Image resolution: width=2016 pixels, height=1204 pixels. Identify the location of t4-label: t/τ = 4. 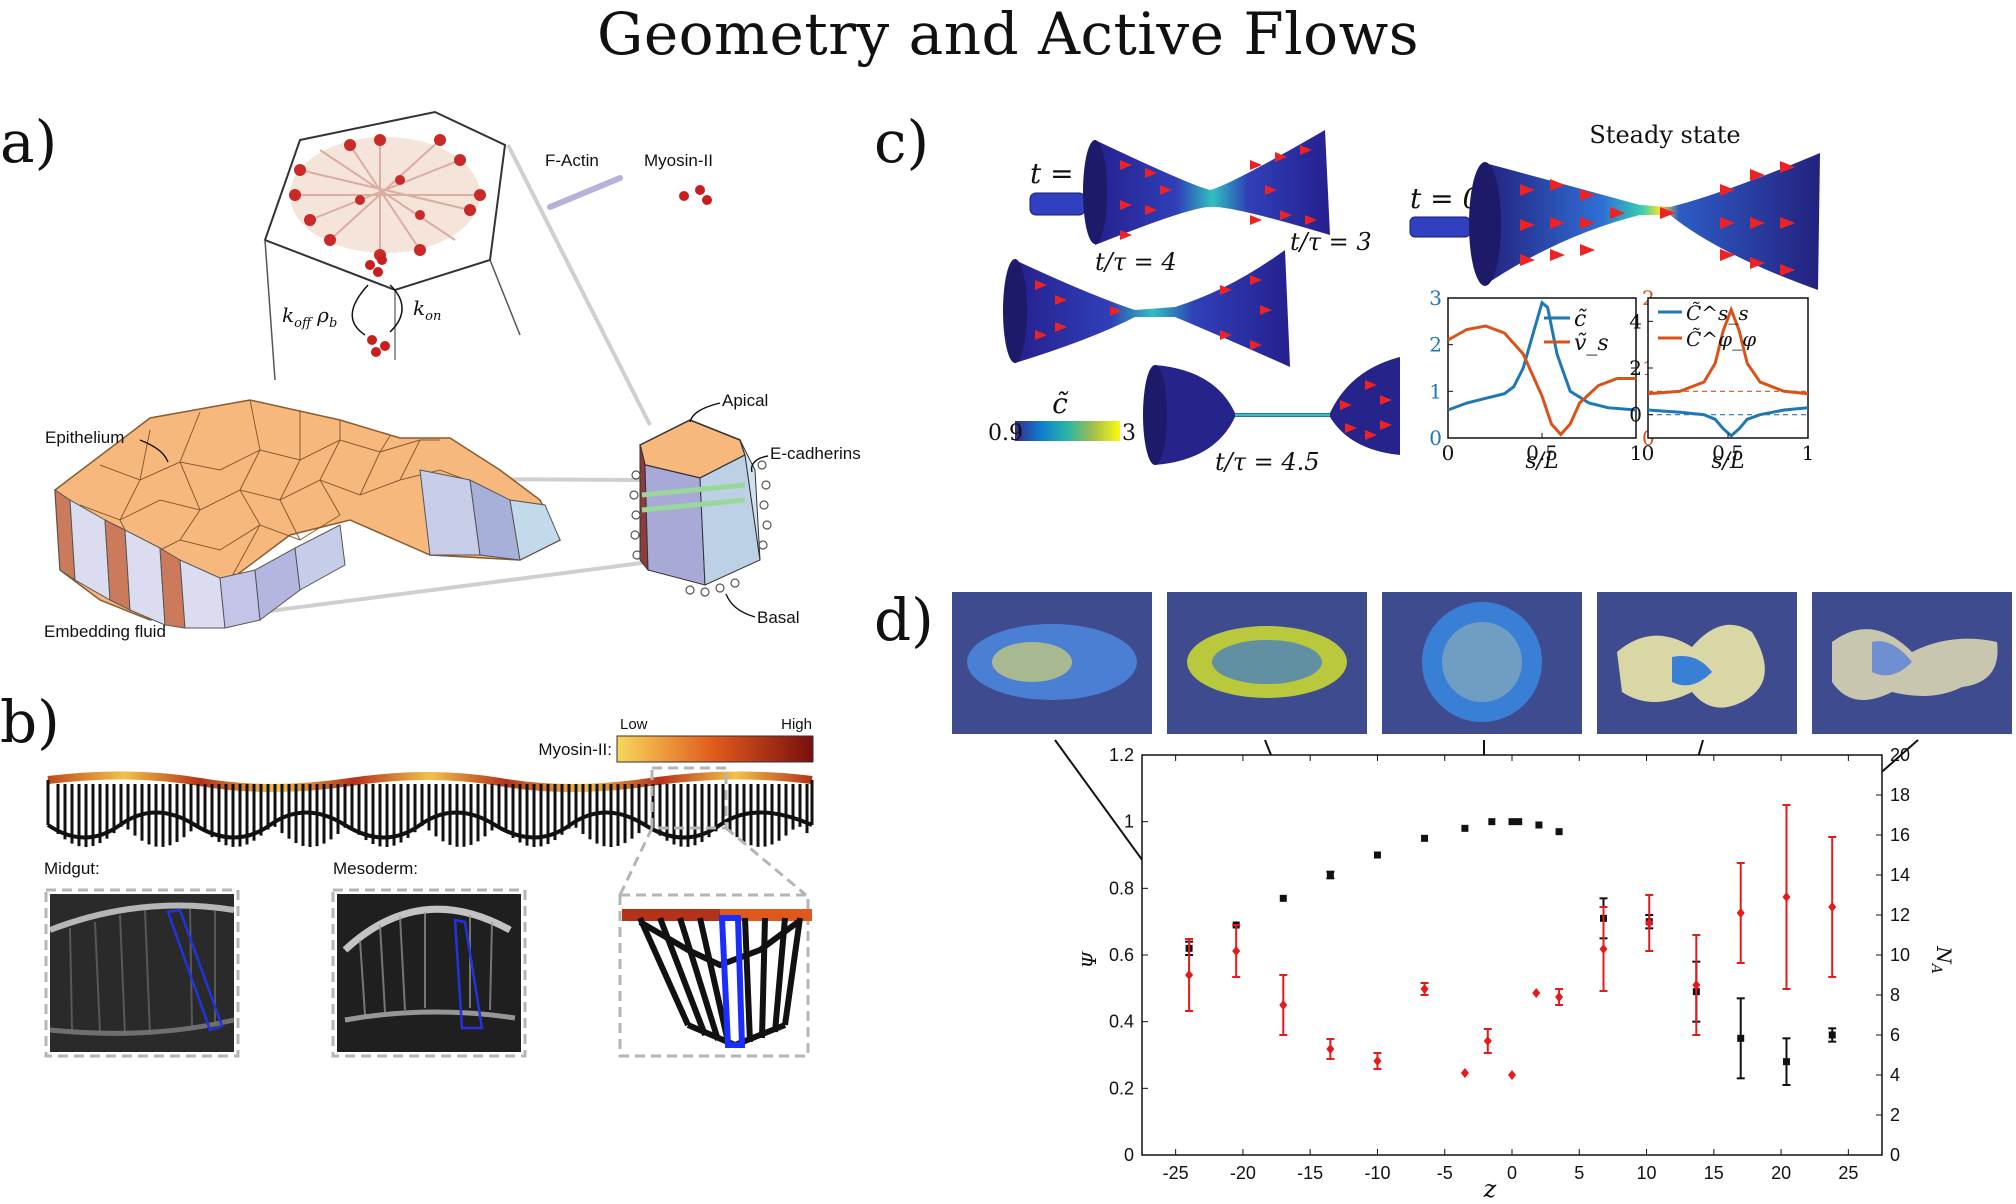
(1136, 262).